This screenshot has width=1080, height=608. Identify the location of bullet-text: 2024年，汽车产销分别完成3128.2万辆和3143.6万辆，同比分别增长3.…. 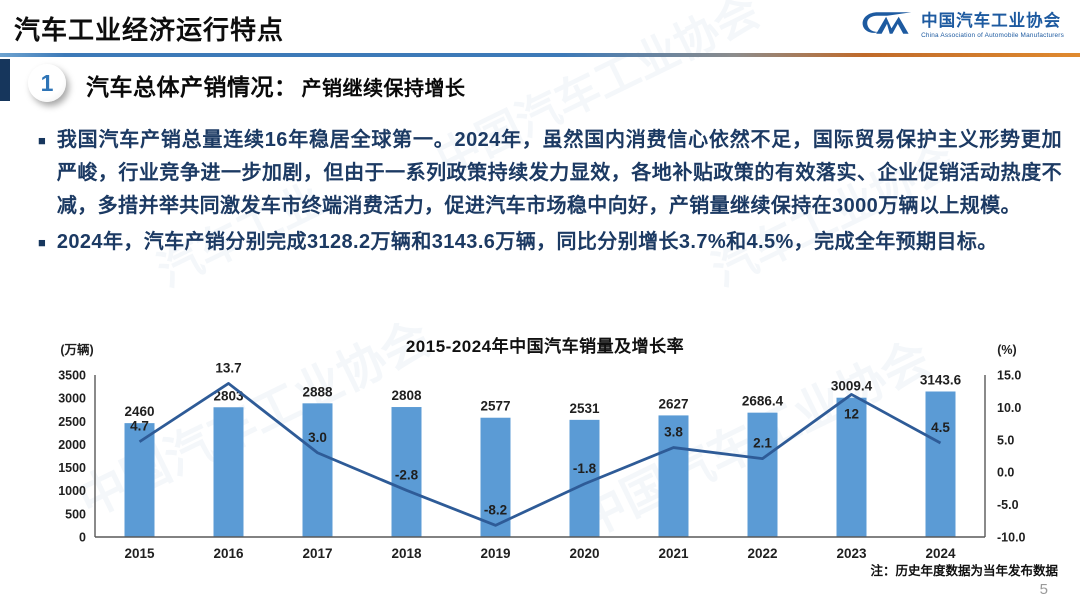
(527, 242).